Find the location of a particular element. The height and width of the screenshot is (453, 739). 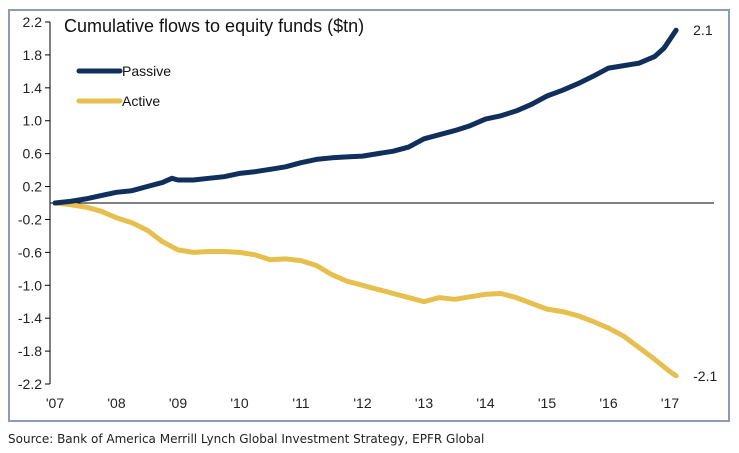

x-axis: '07 '08 '09 '10 '11 '12 '13 '14 '15 '16 '17 is located at coordinates (362, 403).